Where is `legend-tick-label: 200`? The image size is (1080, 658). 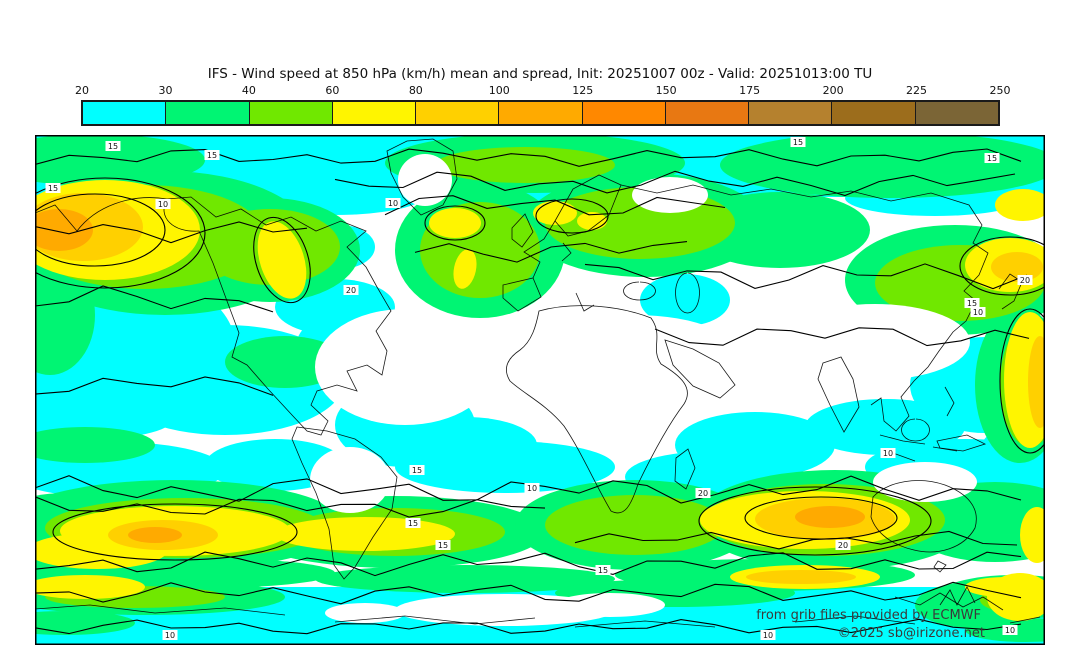 legend-tick-label: 200 is located at coordinates (833, 90).